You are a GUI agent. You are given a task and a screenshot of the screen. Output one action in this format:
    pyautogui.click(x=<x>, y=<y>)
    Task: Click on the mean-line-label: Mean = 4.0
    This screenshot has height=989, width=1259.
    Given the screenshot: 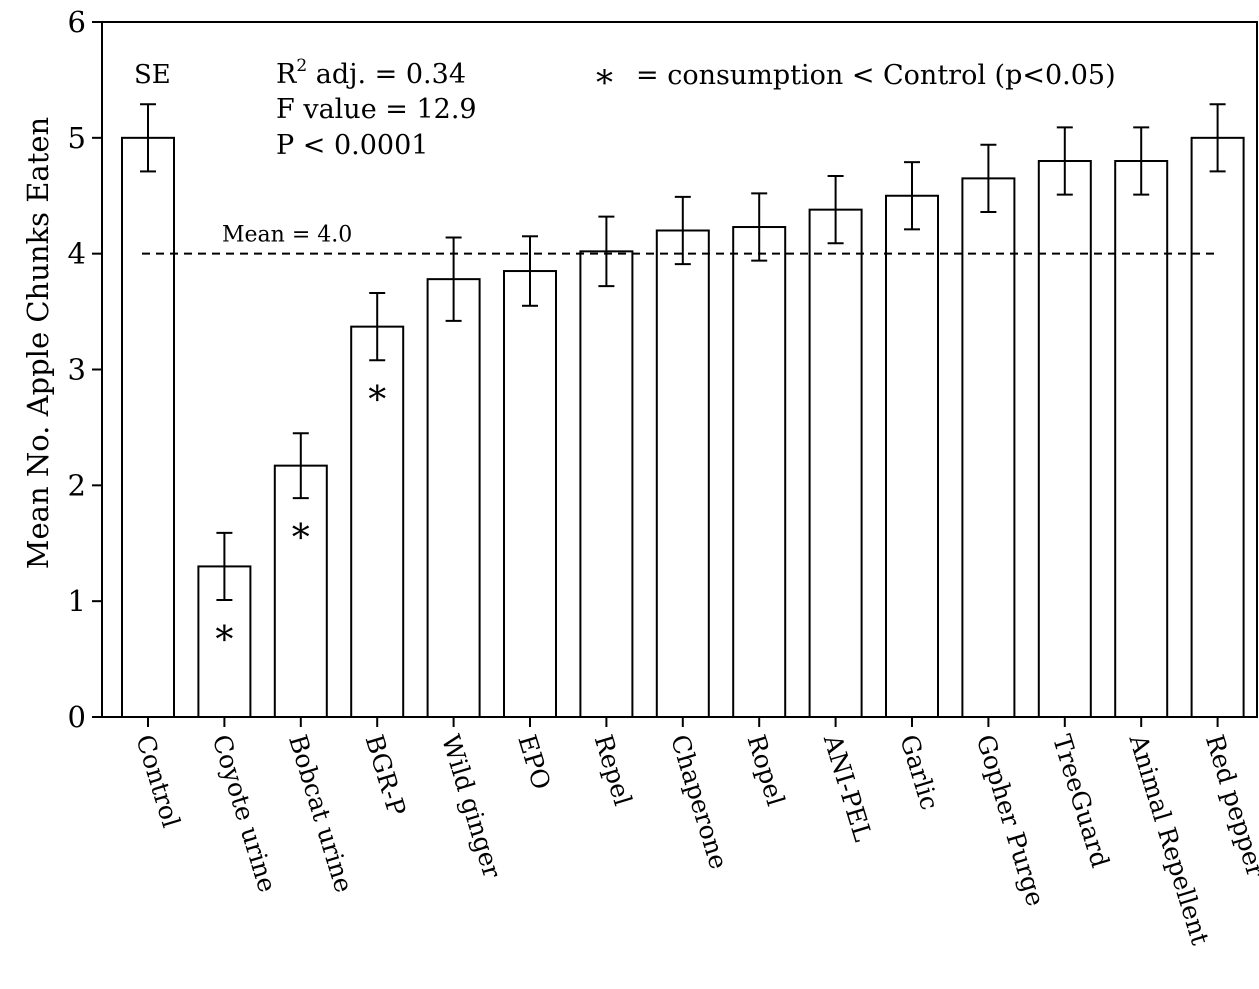 What is the action you would take?
    pyautogui.click(x=287, y=235)
    